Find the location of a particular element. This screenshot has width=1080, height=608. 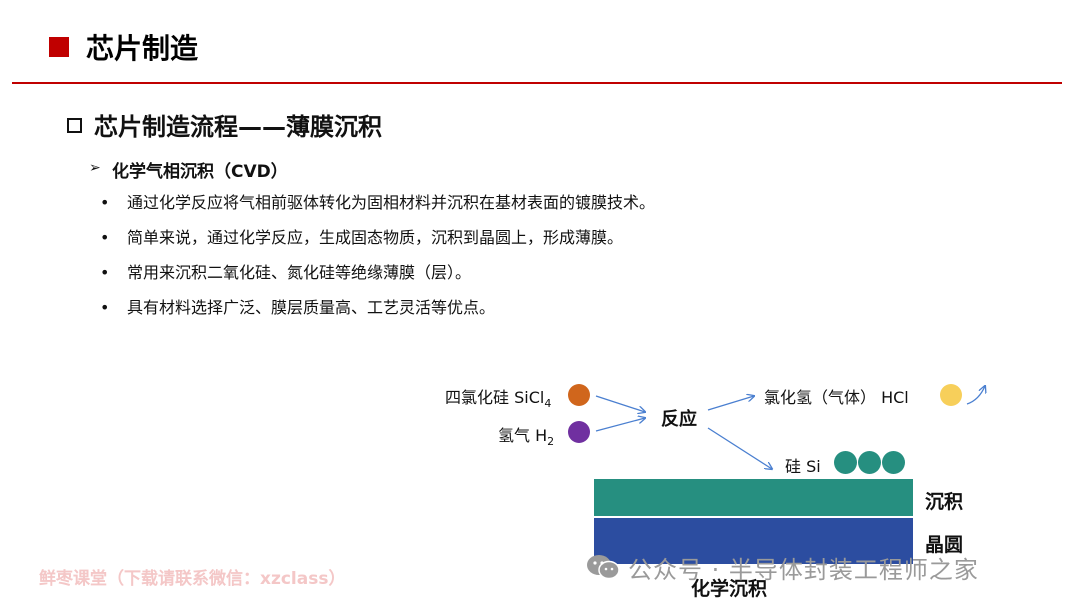

arrow-hcl-rise is located at coordinates (975, 395).